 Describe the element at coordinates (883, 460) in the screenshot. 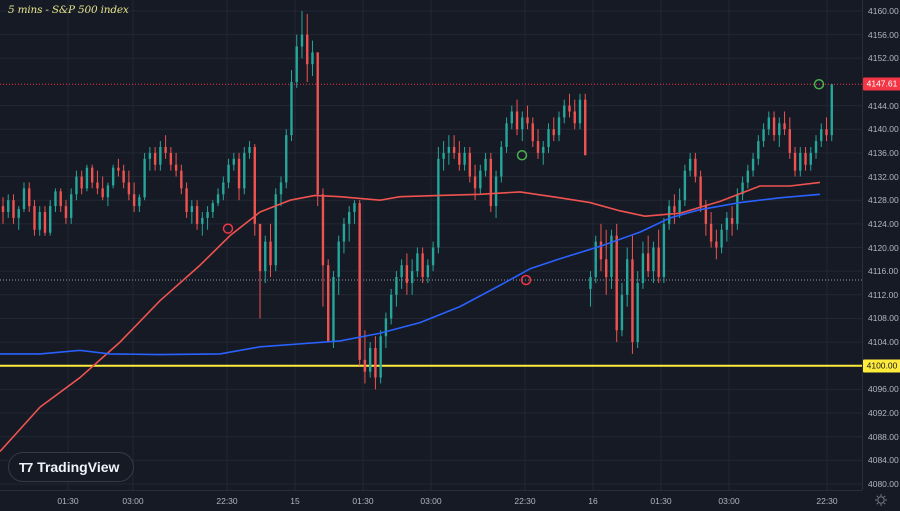

I see `price-tick-label: 4084.00` at that location.